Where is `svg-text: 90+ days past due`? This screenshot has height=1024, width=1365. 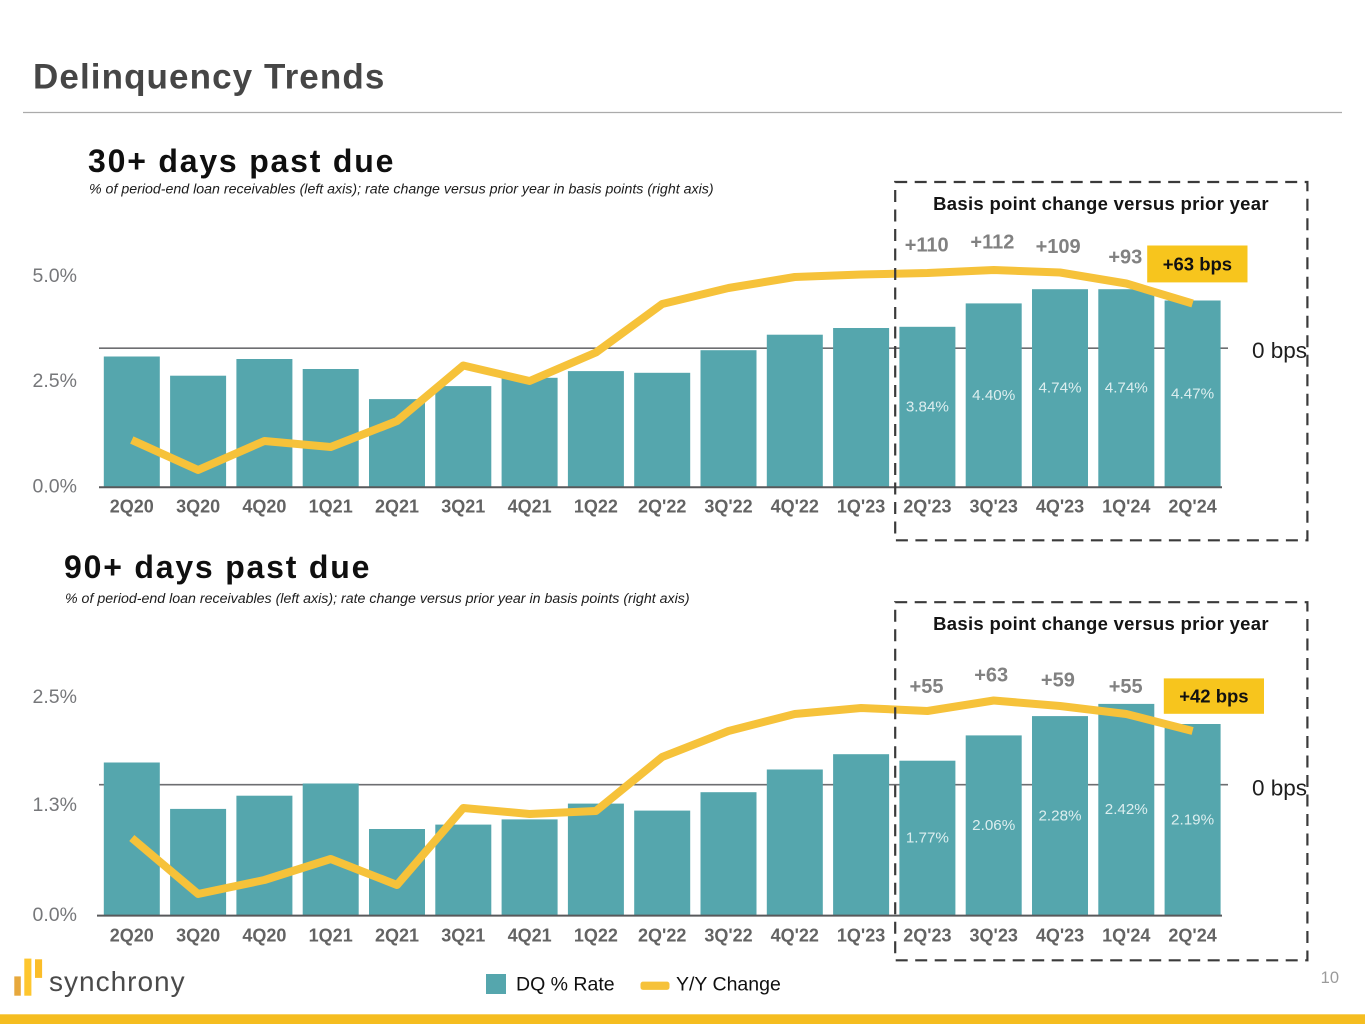 svg-text: 90+ days past due is located at coordinates (217, 567).